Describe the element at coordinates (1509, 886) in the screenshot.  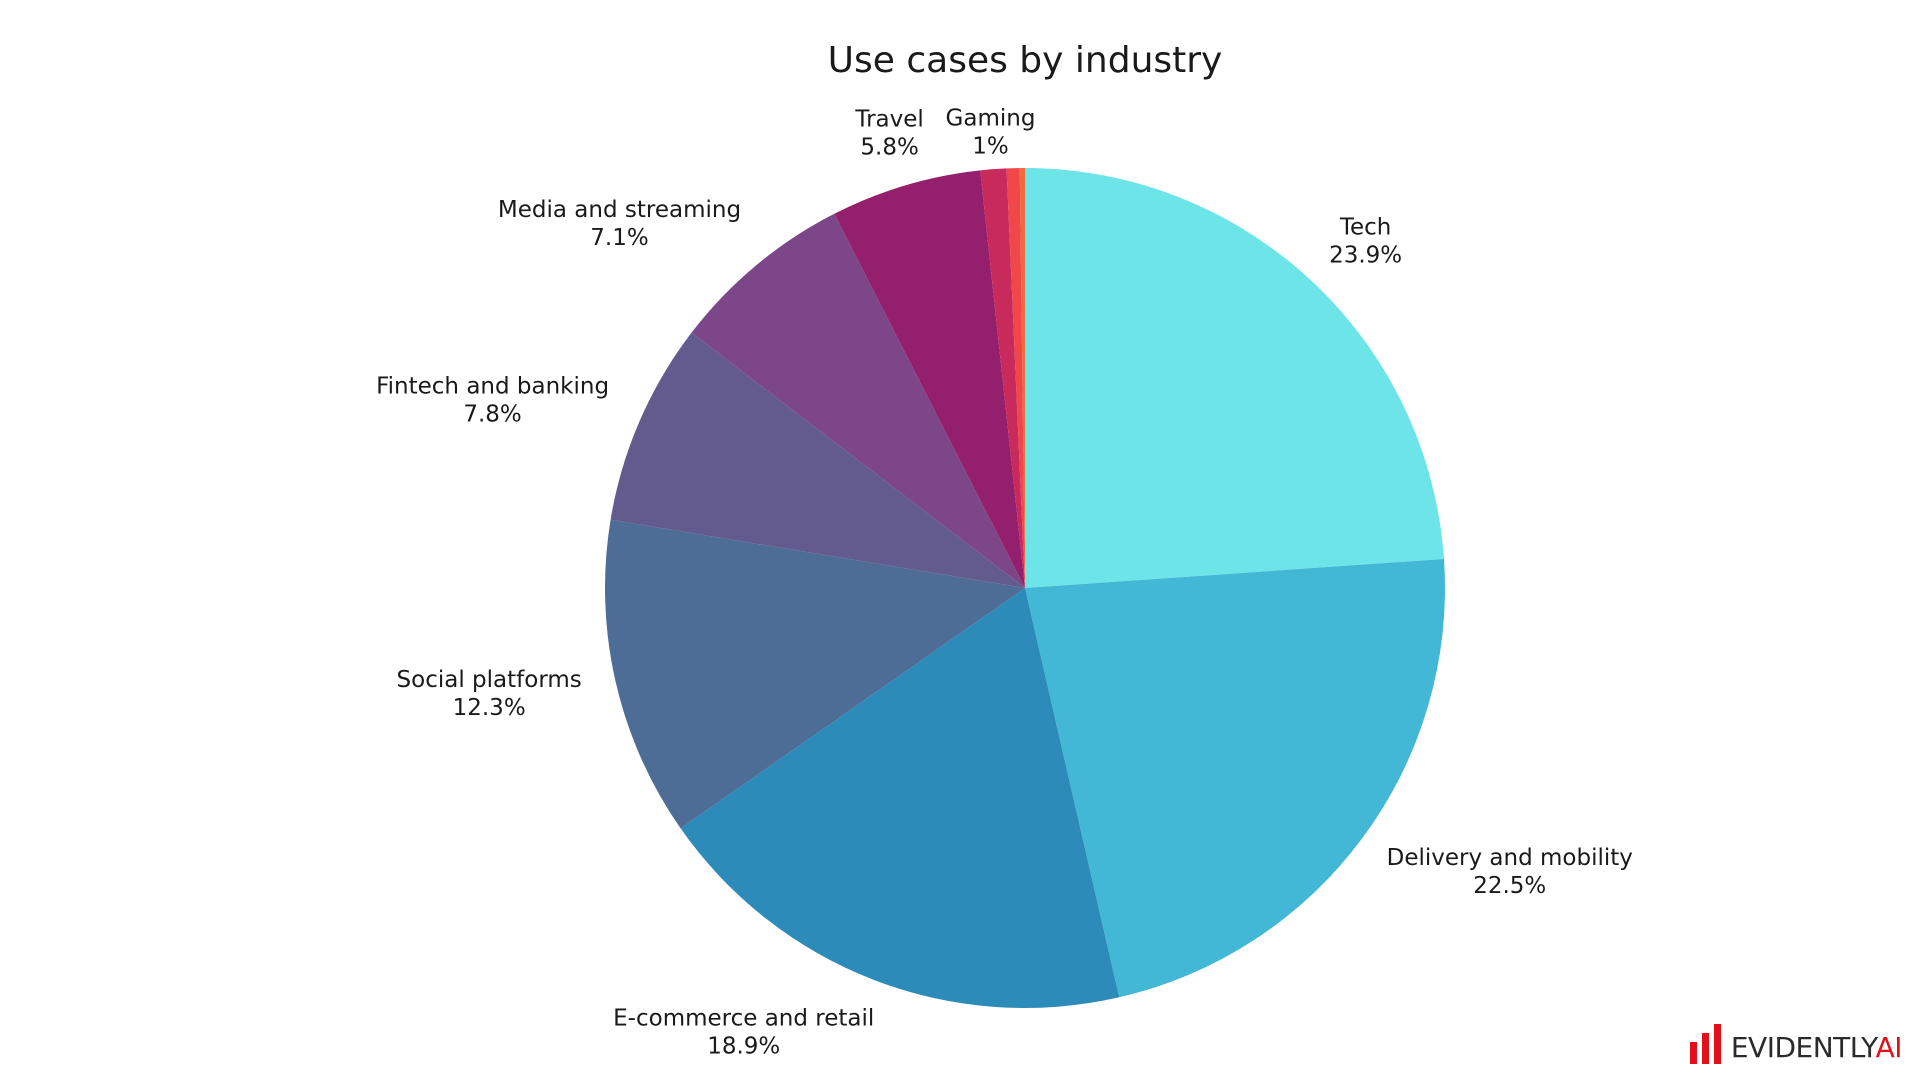
I see `slice-label-value: 22.5%` at that location.